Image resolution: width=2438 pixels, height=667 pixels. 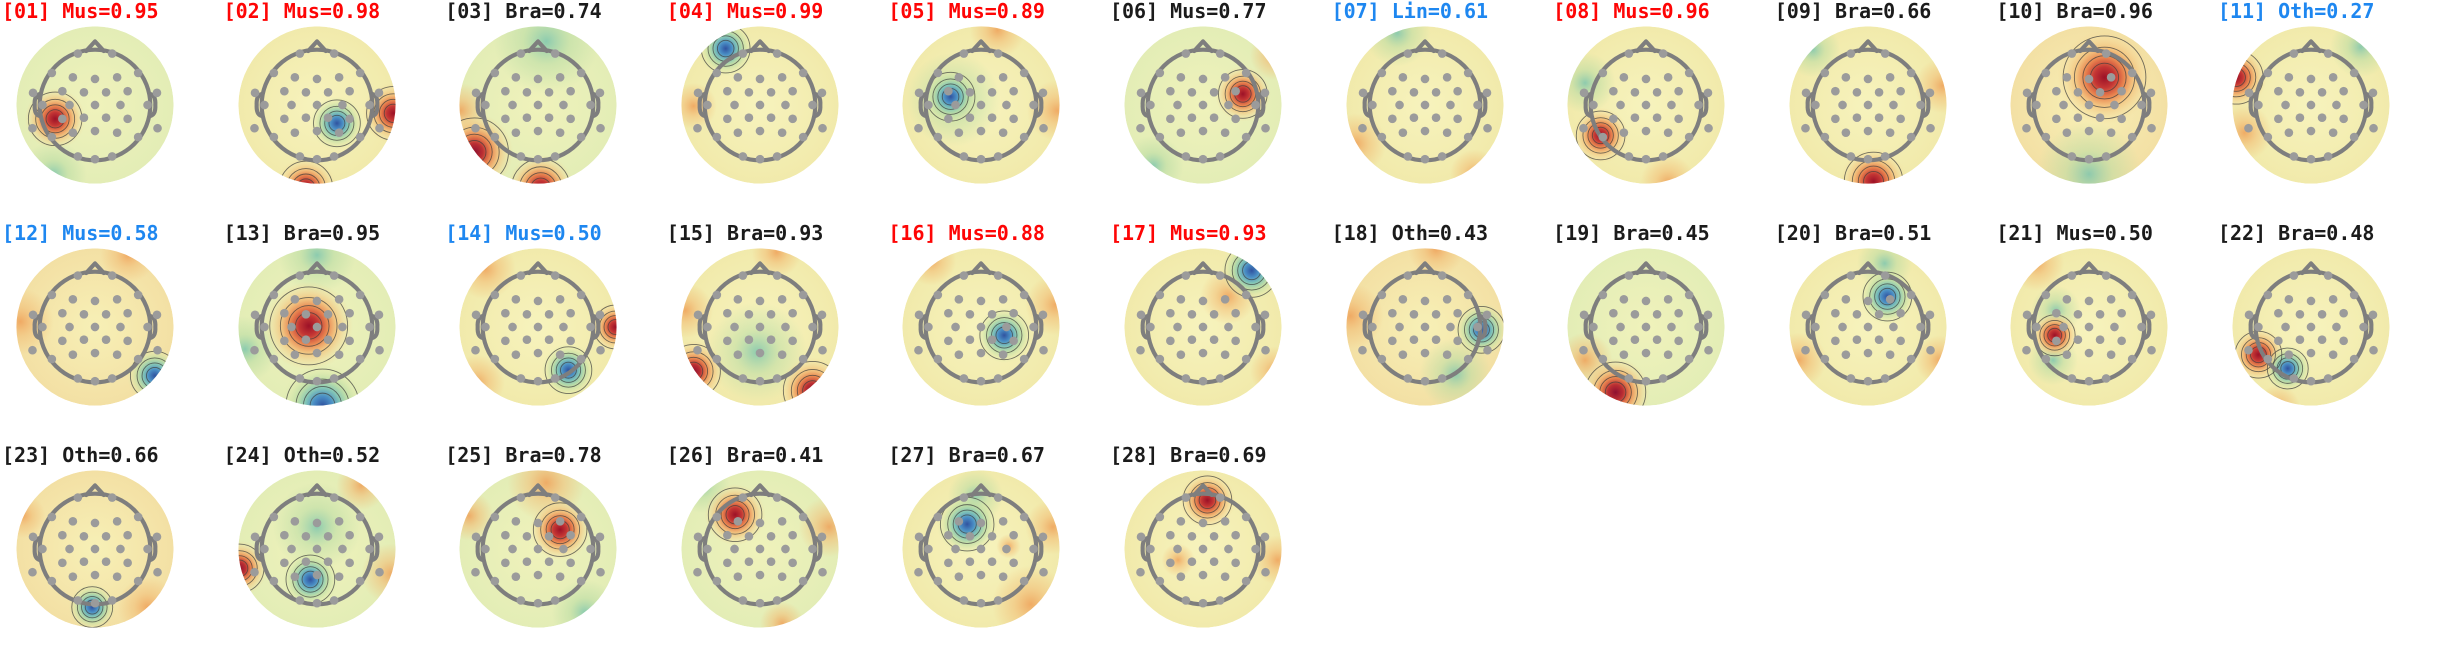 I want to click on component-cell: [06] Mus=0.77, so click(x=1219, y=111).